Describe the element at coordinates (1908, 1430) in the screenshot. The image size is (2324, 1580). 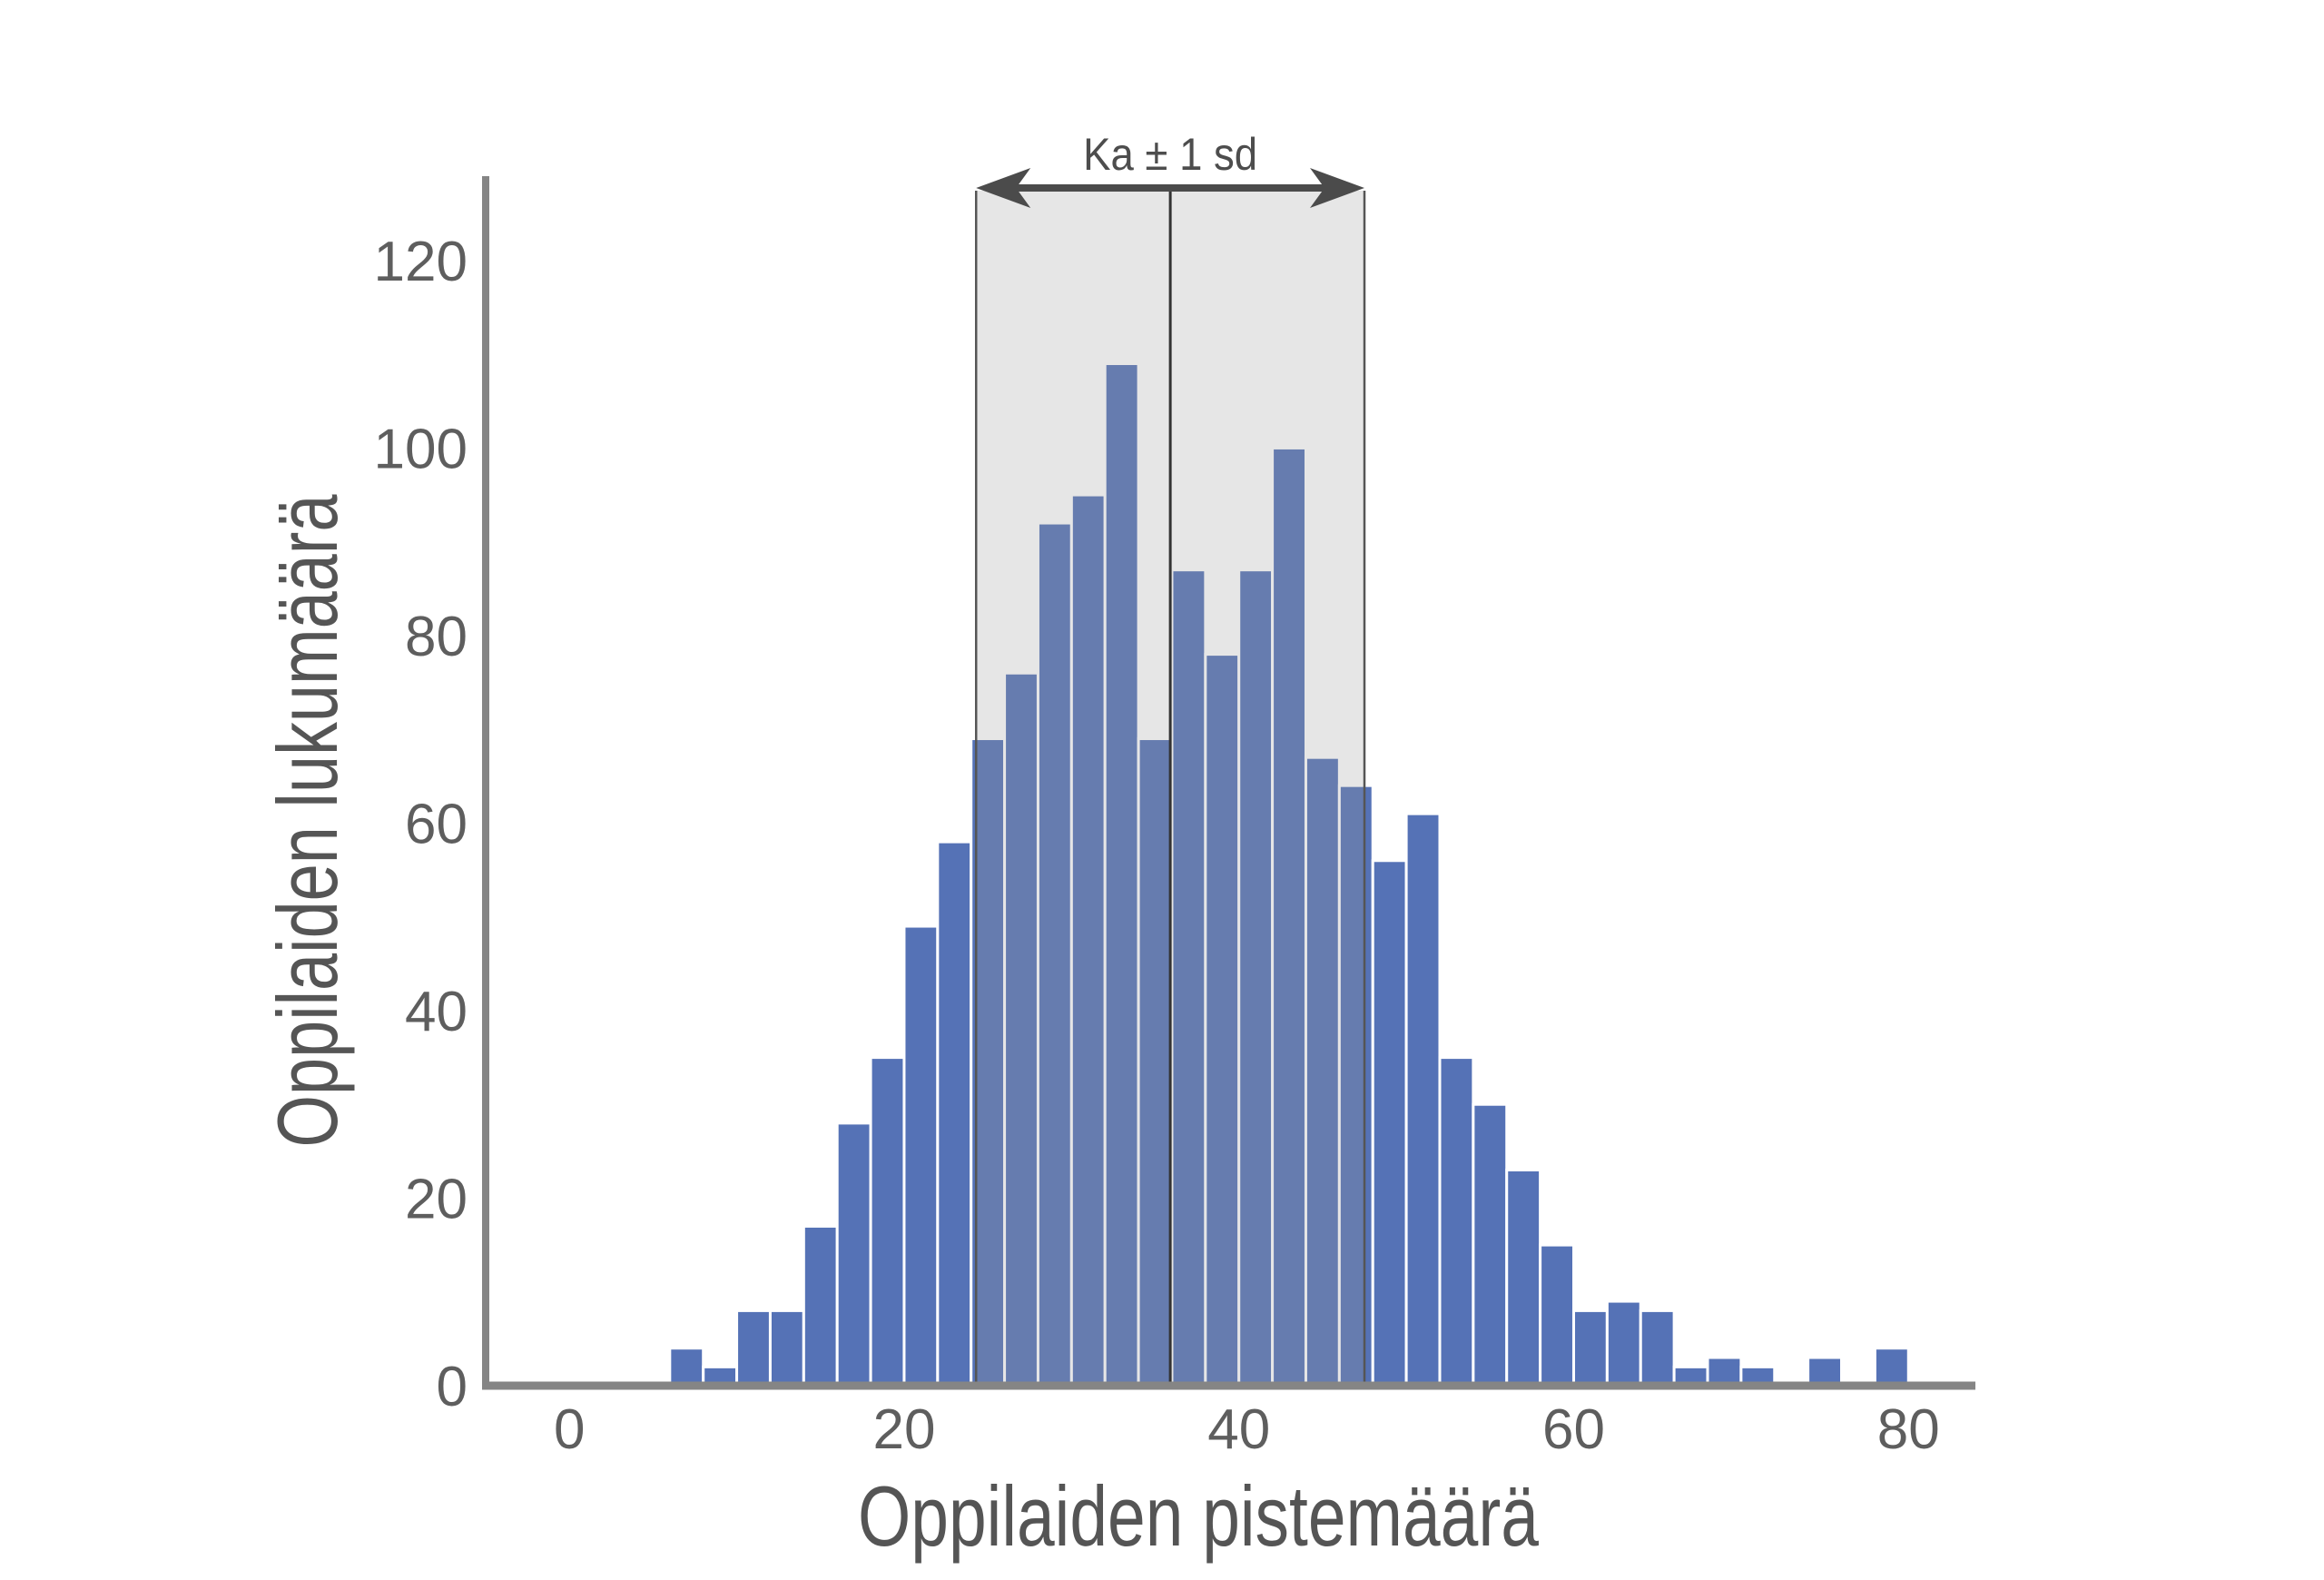
I see `x-tick-label: 80` at that location.